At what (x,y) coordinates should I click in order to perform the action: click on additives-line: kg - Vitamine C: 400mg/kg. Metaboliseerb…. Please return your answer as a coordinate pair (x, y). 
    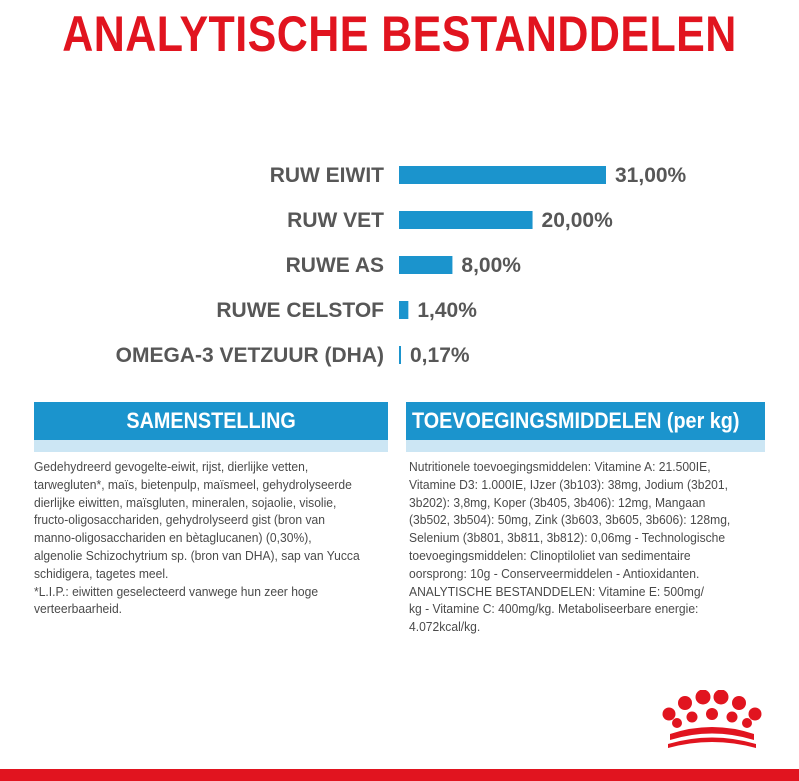
    Looking at the image, I should click on (554, 609).